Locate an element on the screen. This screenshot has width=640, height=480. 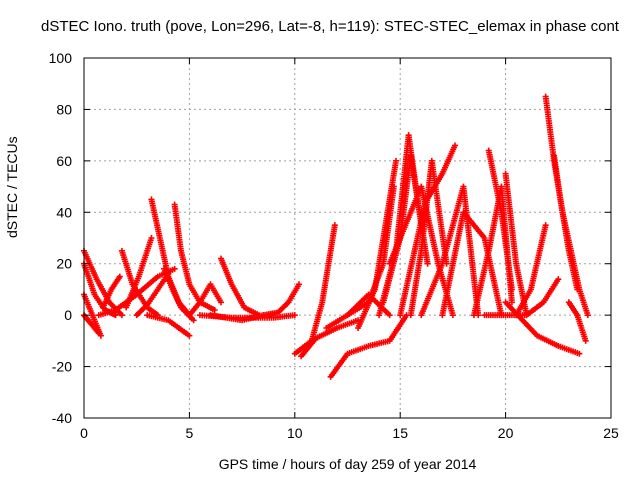
y-tick-label: 0 is located at coordinates (68, 315).